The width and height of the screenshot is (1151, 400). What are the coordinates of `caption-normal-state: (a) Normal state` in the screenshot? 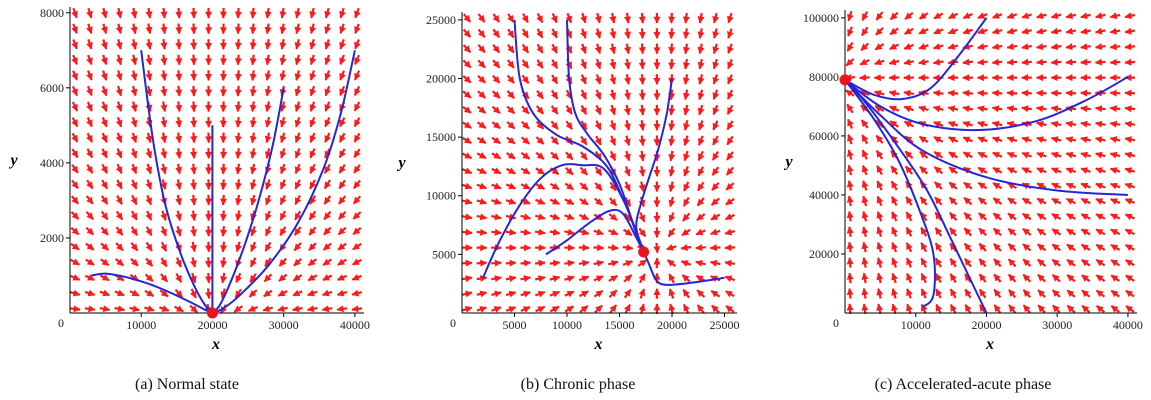 It's located at (187, 384).